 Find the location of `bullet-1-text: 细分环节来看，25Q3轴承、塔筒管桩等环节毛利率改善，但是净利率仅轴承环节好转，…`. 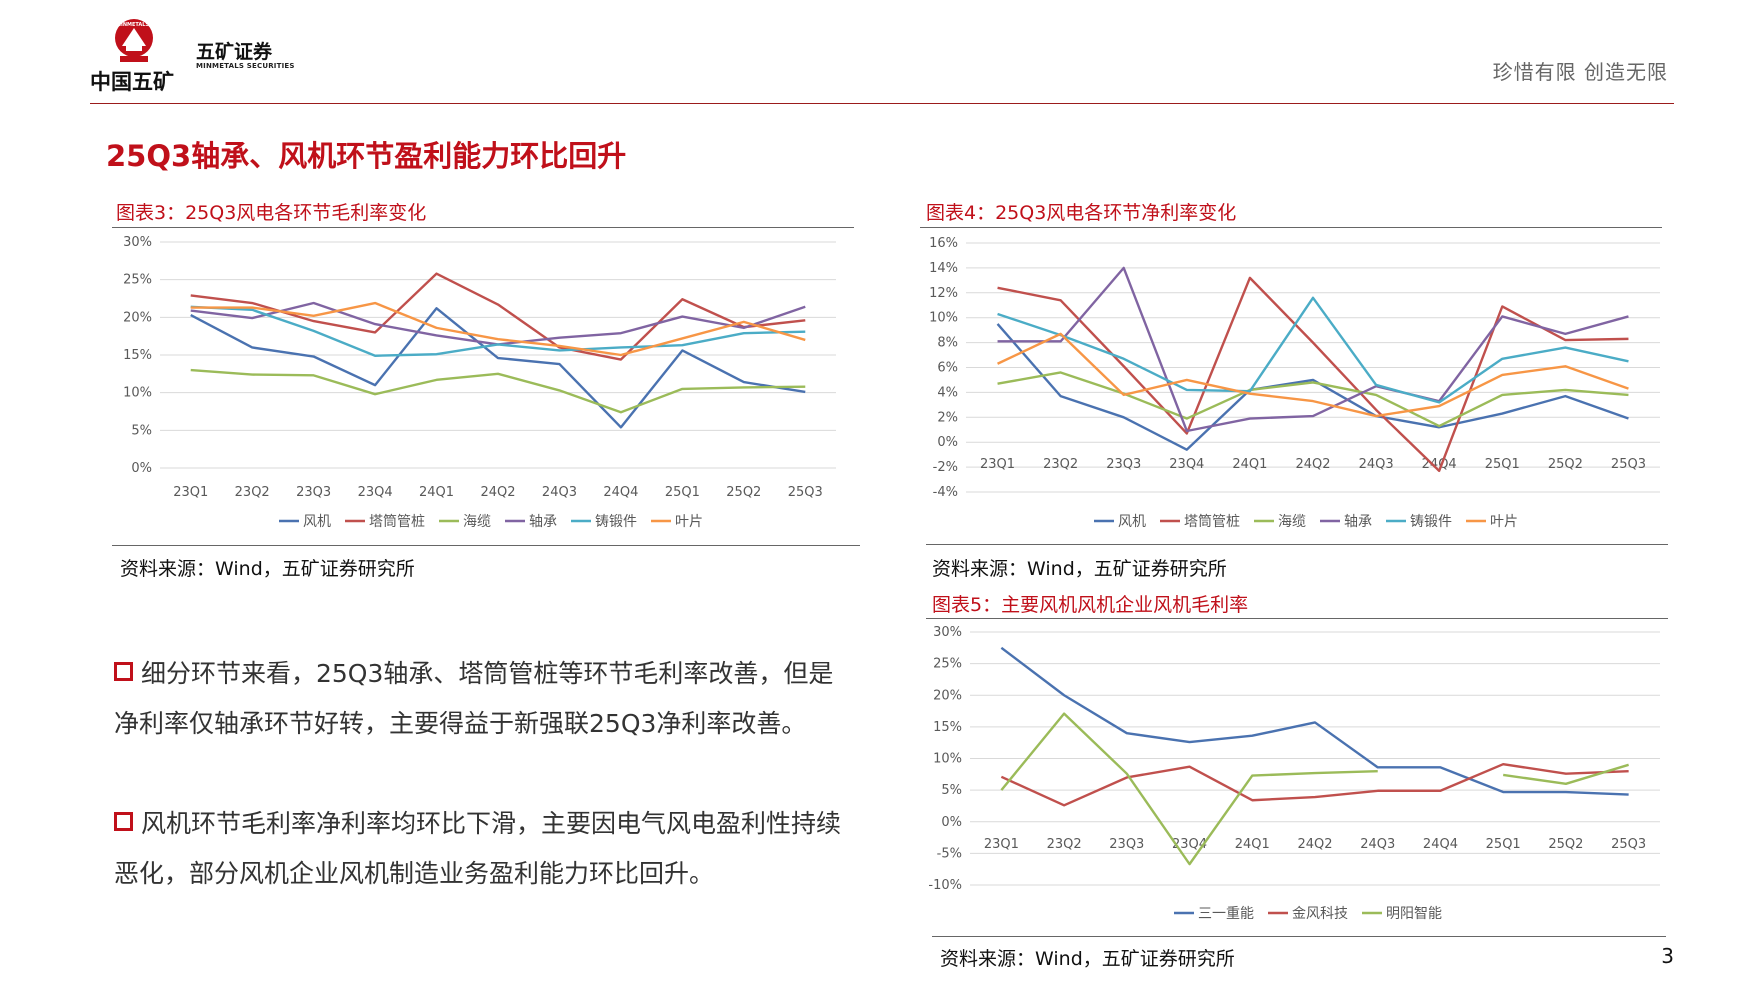

bullet-1-text: 细分环节来看，25Q3轴承、塔筒管桩等环节毛利率改善，但是净利率仅轴承环节好转，… is located at coordinates (474, 698).